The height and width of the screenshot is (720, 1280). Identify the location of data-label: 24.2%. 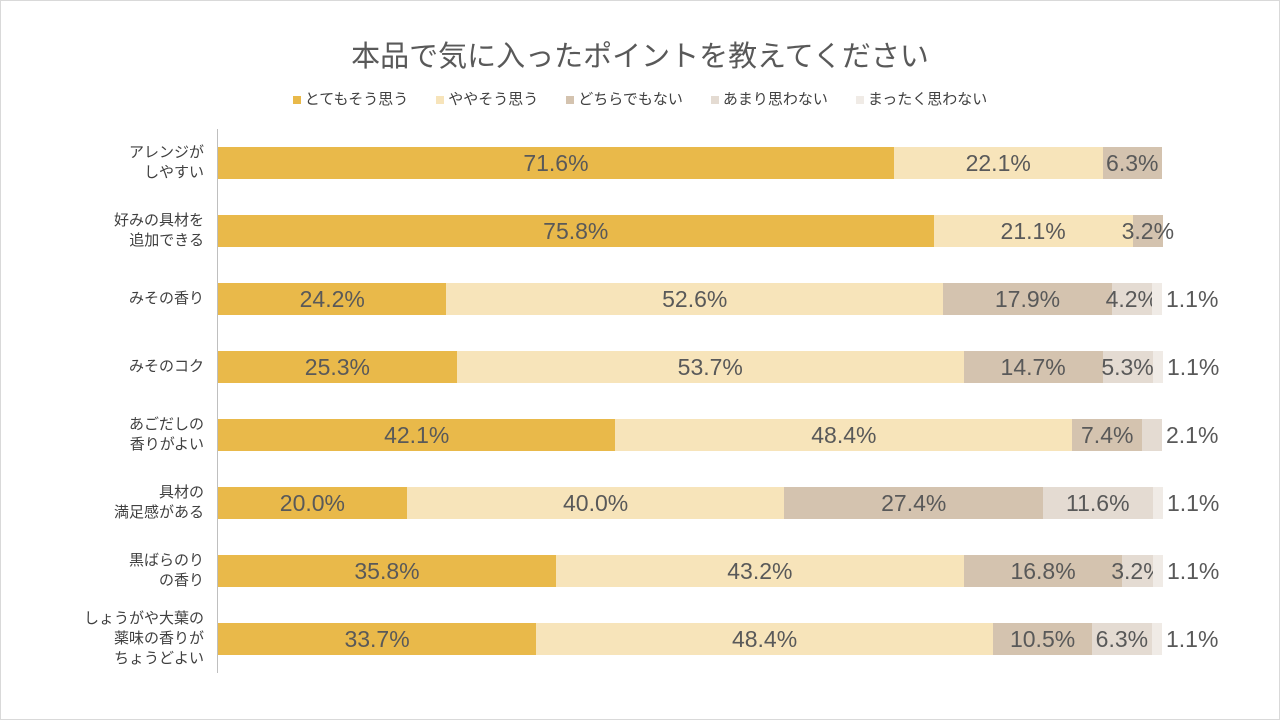
(332, 299).